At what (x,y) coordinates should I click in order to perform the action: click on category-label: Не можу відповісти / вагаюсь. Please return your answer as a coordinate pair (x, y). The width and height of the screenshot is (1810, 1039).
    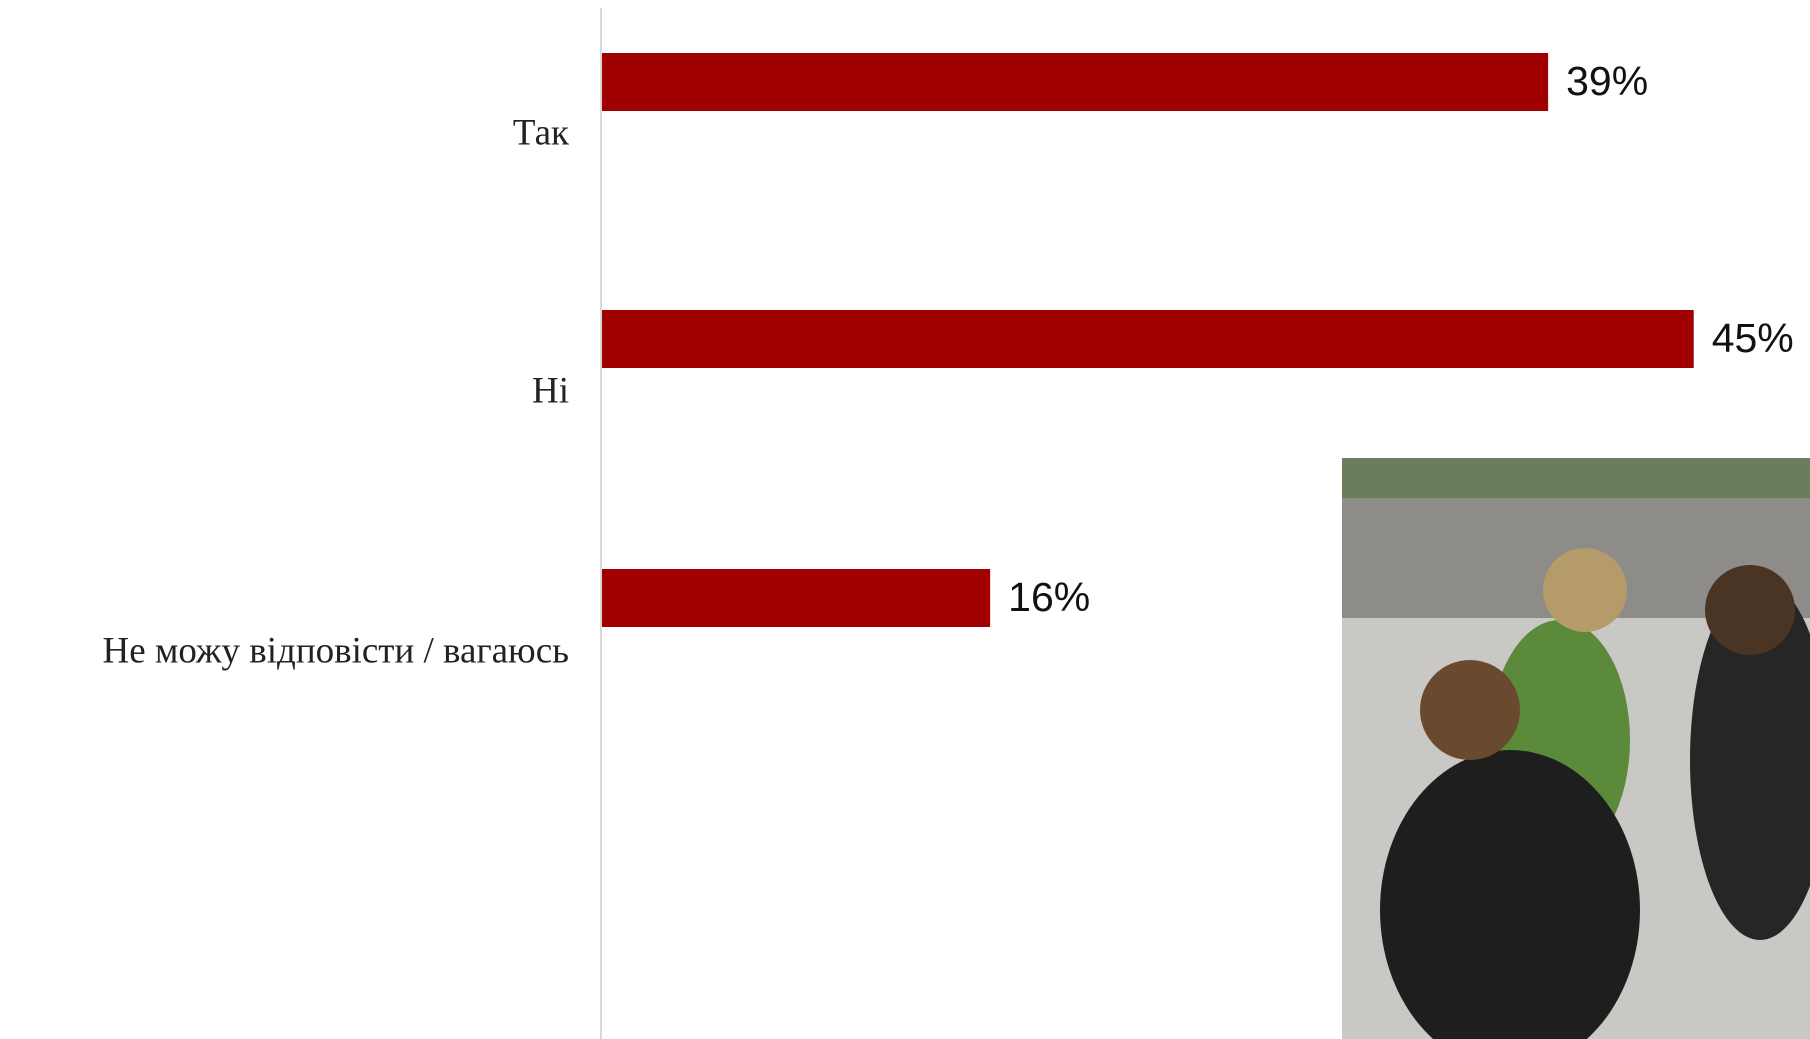
    Looking at the image, I should click on (336, 650).